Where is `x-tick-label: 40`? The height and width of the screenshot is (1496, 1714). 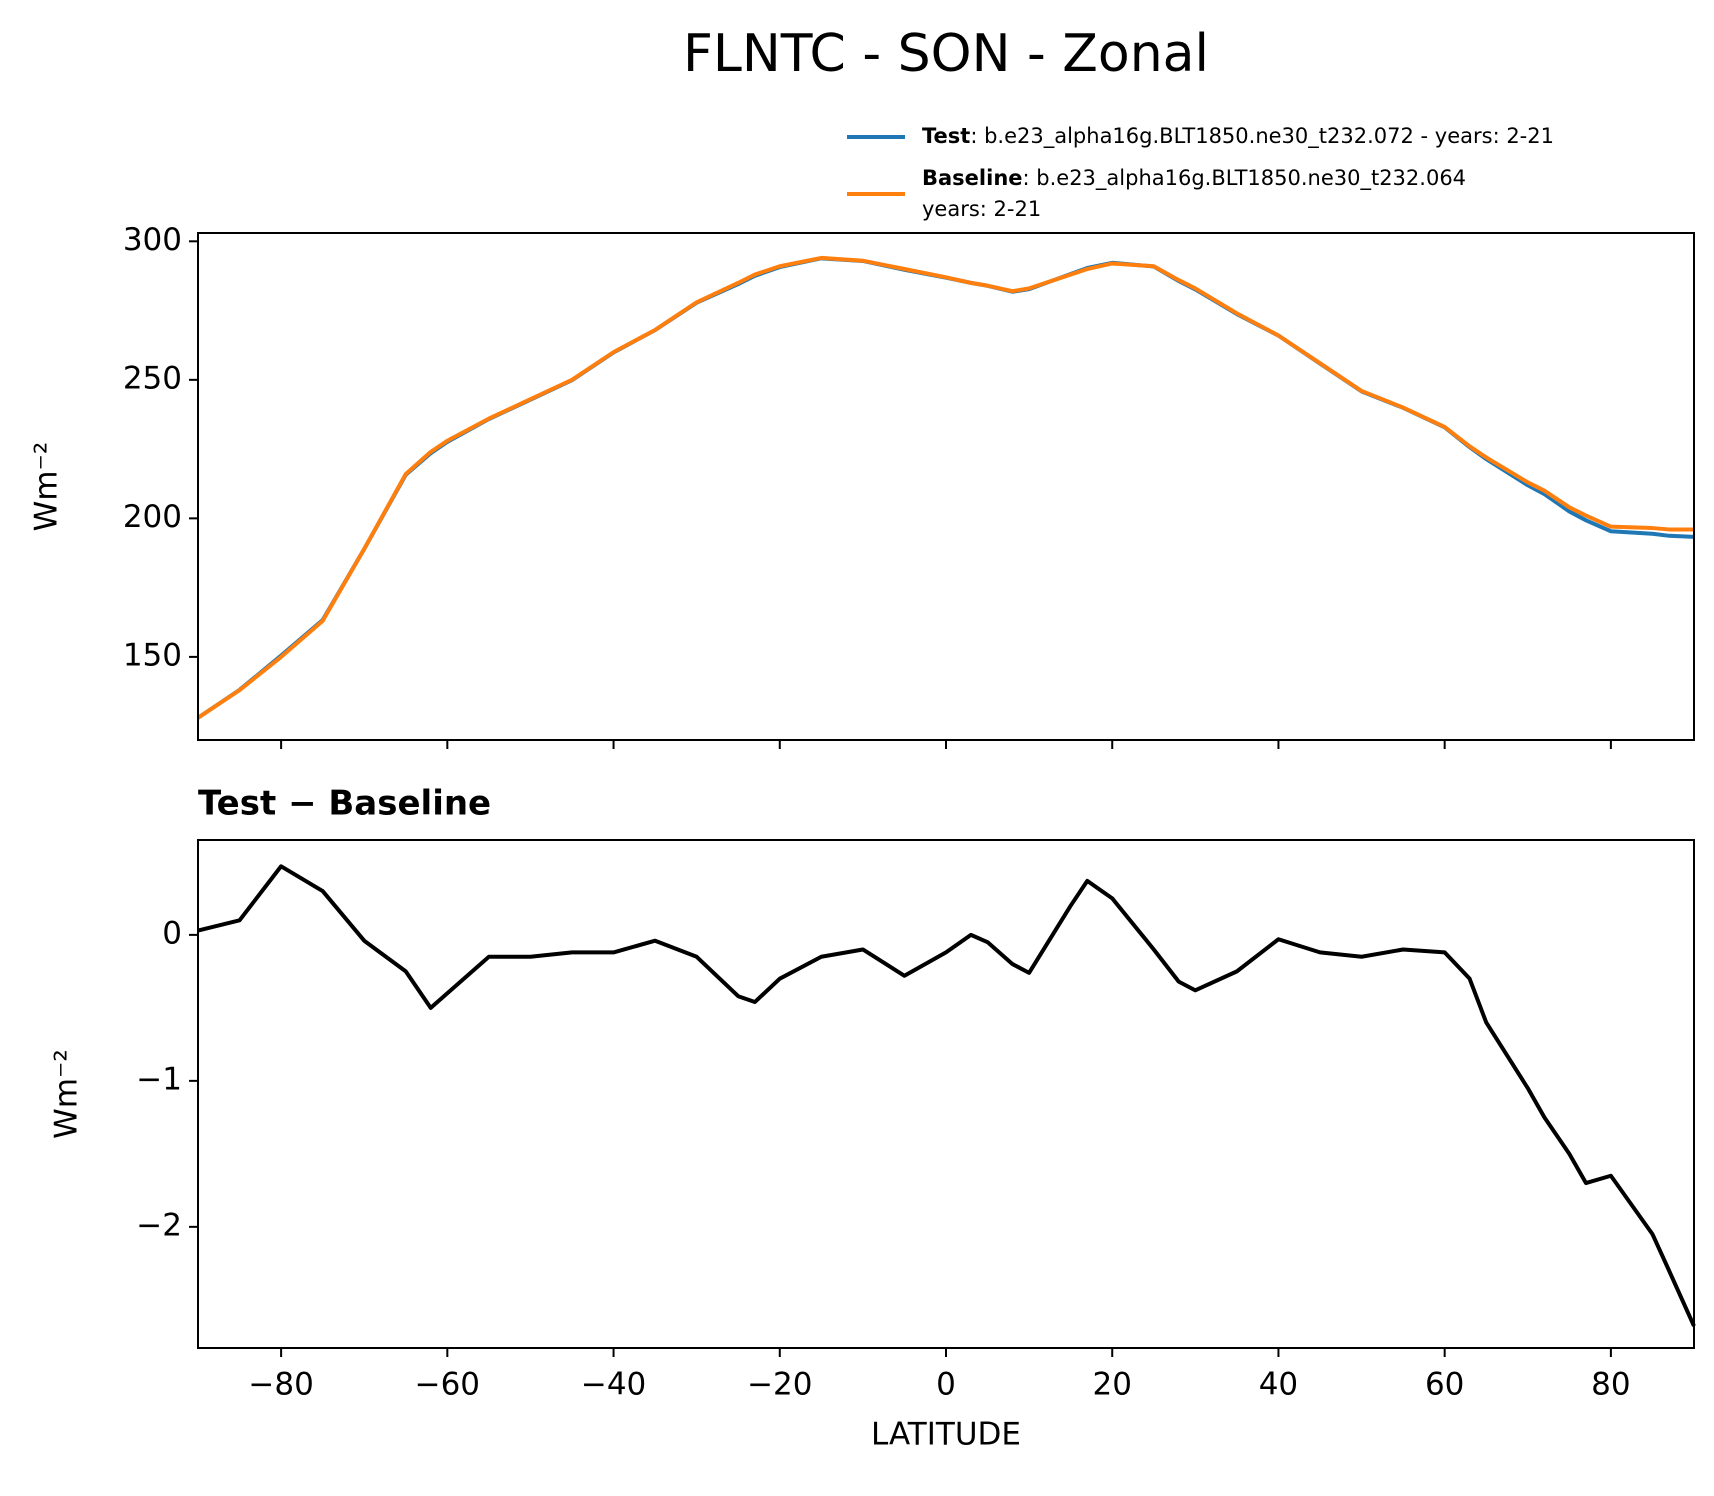 x-tick-label: 40 is located at coordinates (1278, 1385).